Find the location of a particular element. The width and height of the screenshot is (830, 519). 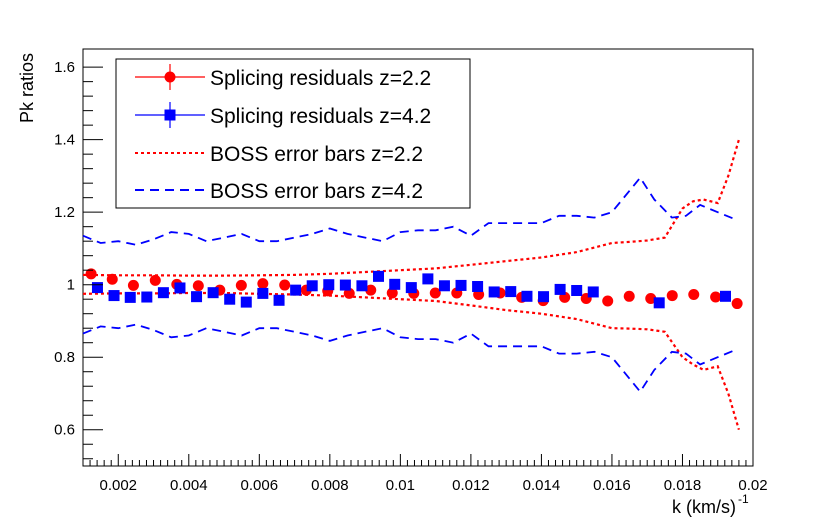

y-axis: 0.6 0.8 1 1.2 1.4 1.6 is located at coordinates (78, 259).